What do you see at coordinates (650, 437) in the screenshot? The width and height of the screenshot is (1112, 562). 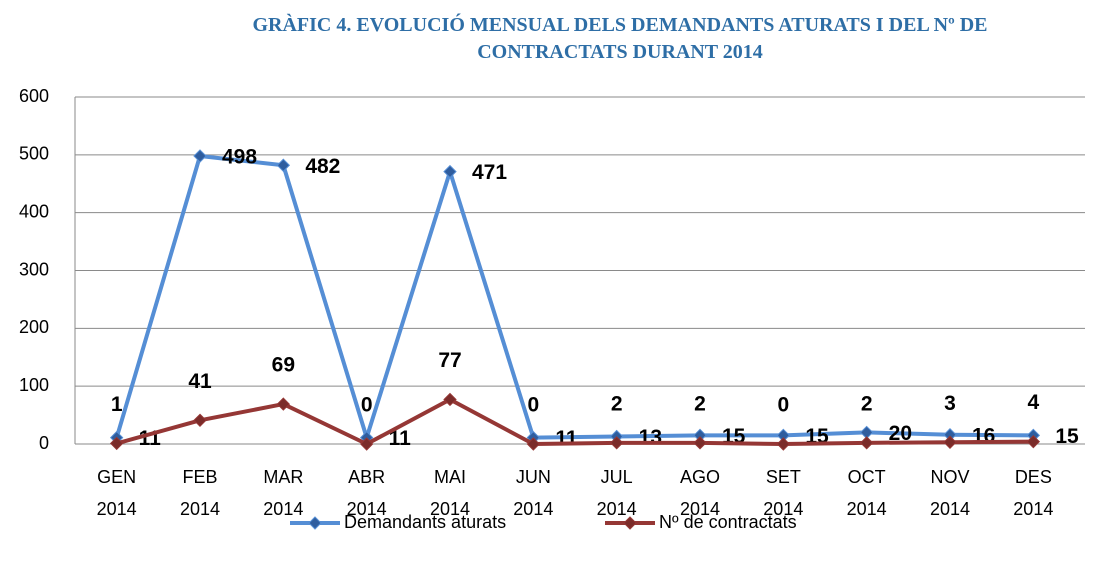 I see `data-label: 13` at bounding box center [650, 437].